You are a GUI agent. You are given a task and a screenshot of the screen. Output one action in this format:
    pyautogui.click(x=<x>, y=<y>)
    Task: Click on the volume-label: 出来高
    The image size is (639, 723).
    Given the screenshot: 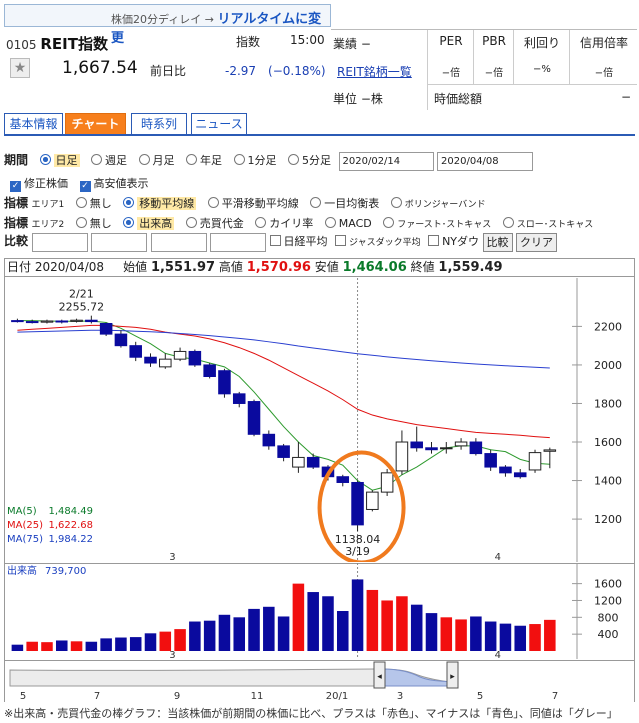 What is the action you would take?
    pyautogui.click(x=22, y=570)
    